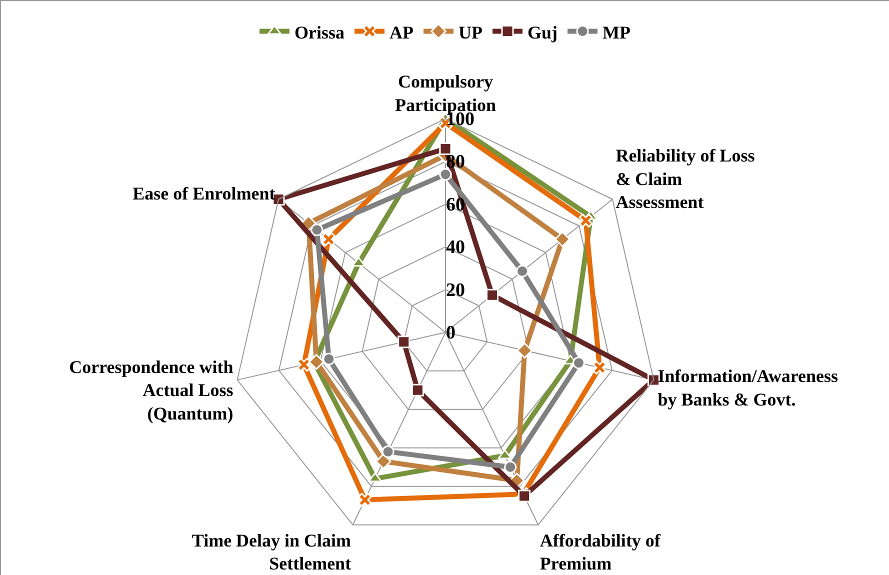 The width and height of the screenshot is (889, 575). I want to click on legend-label: AP, so click(402, 32).